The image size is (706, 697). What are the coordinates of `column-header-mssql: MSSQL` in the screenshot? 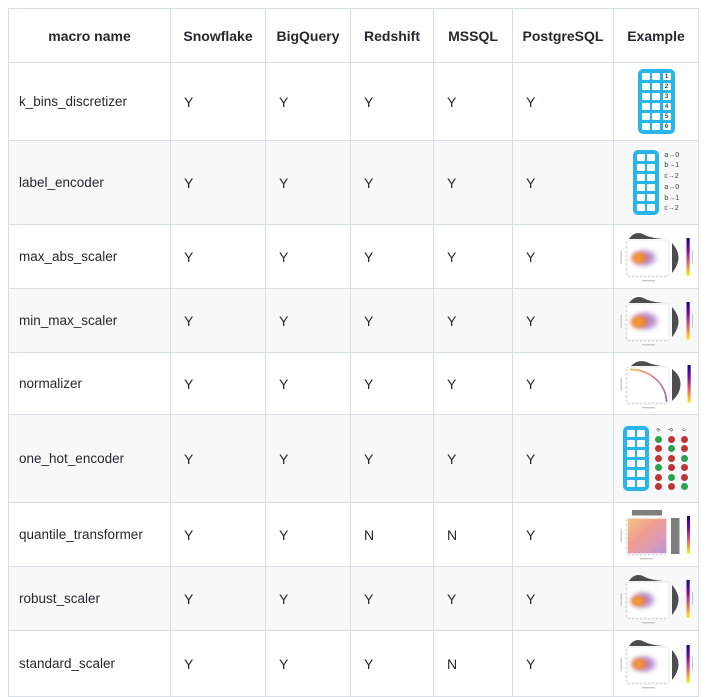 It's located at (473, 35).